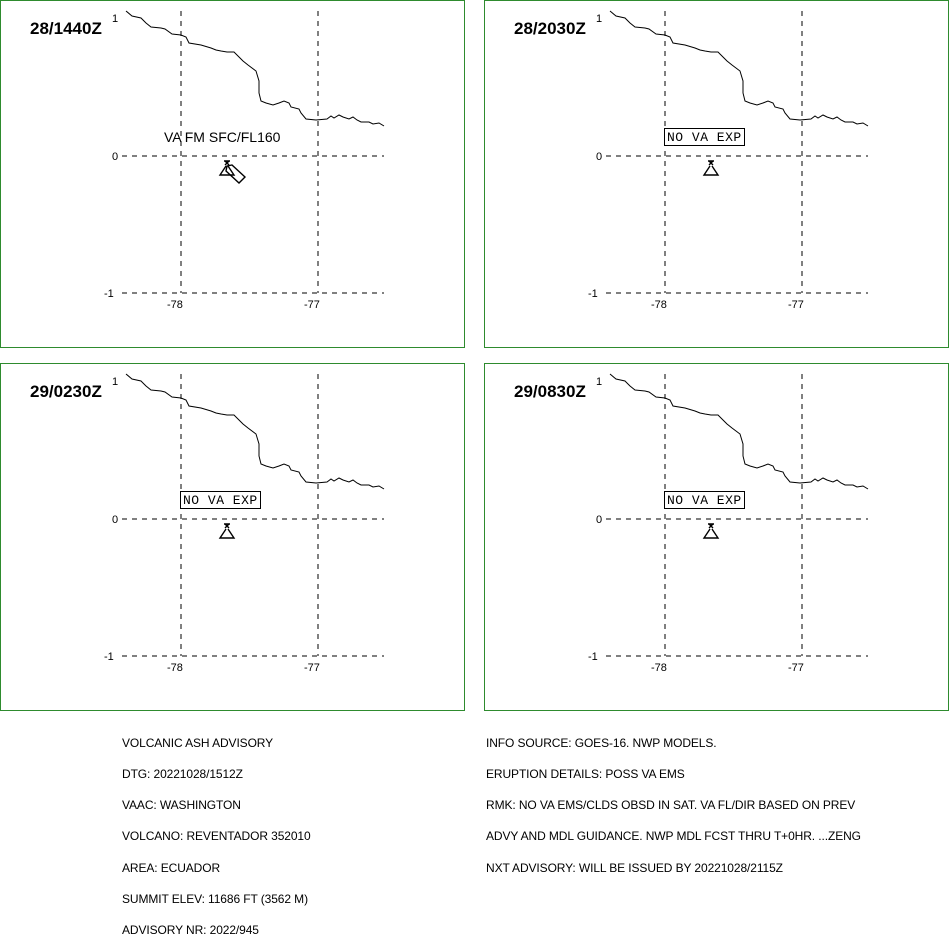  I want to click on advisory-line: VAAC: WASHINGTON, so click(181, 805).